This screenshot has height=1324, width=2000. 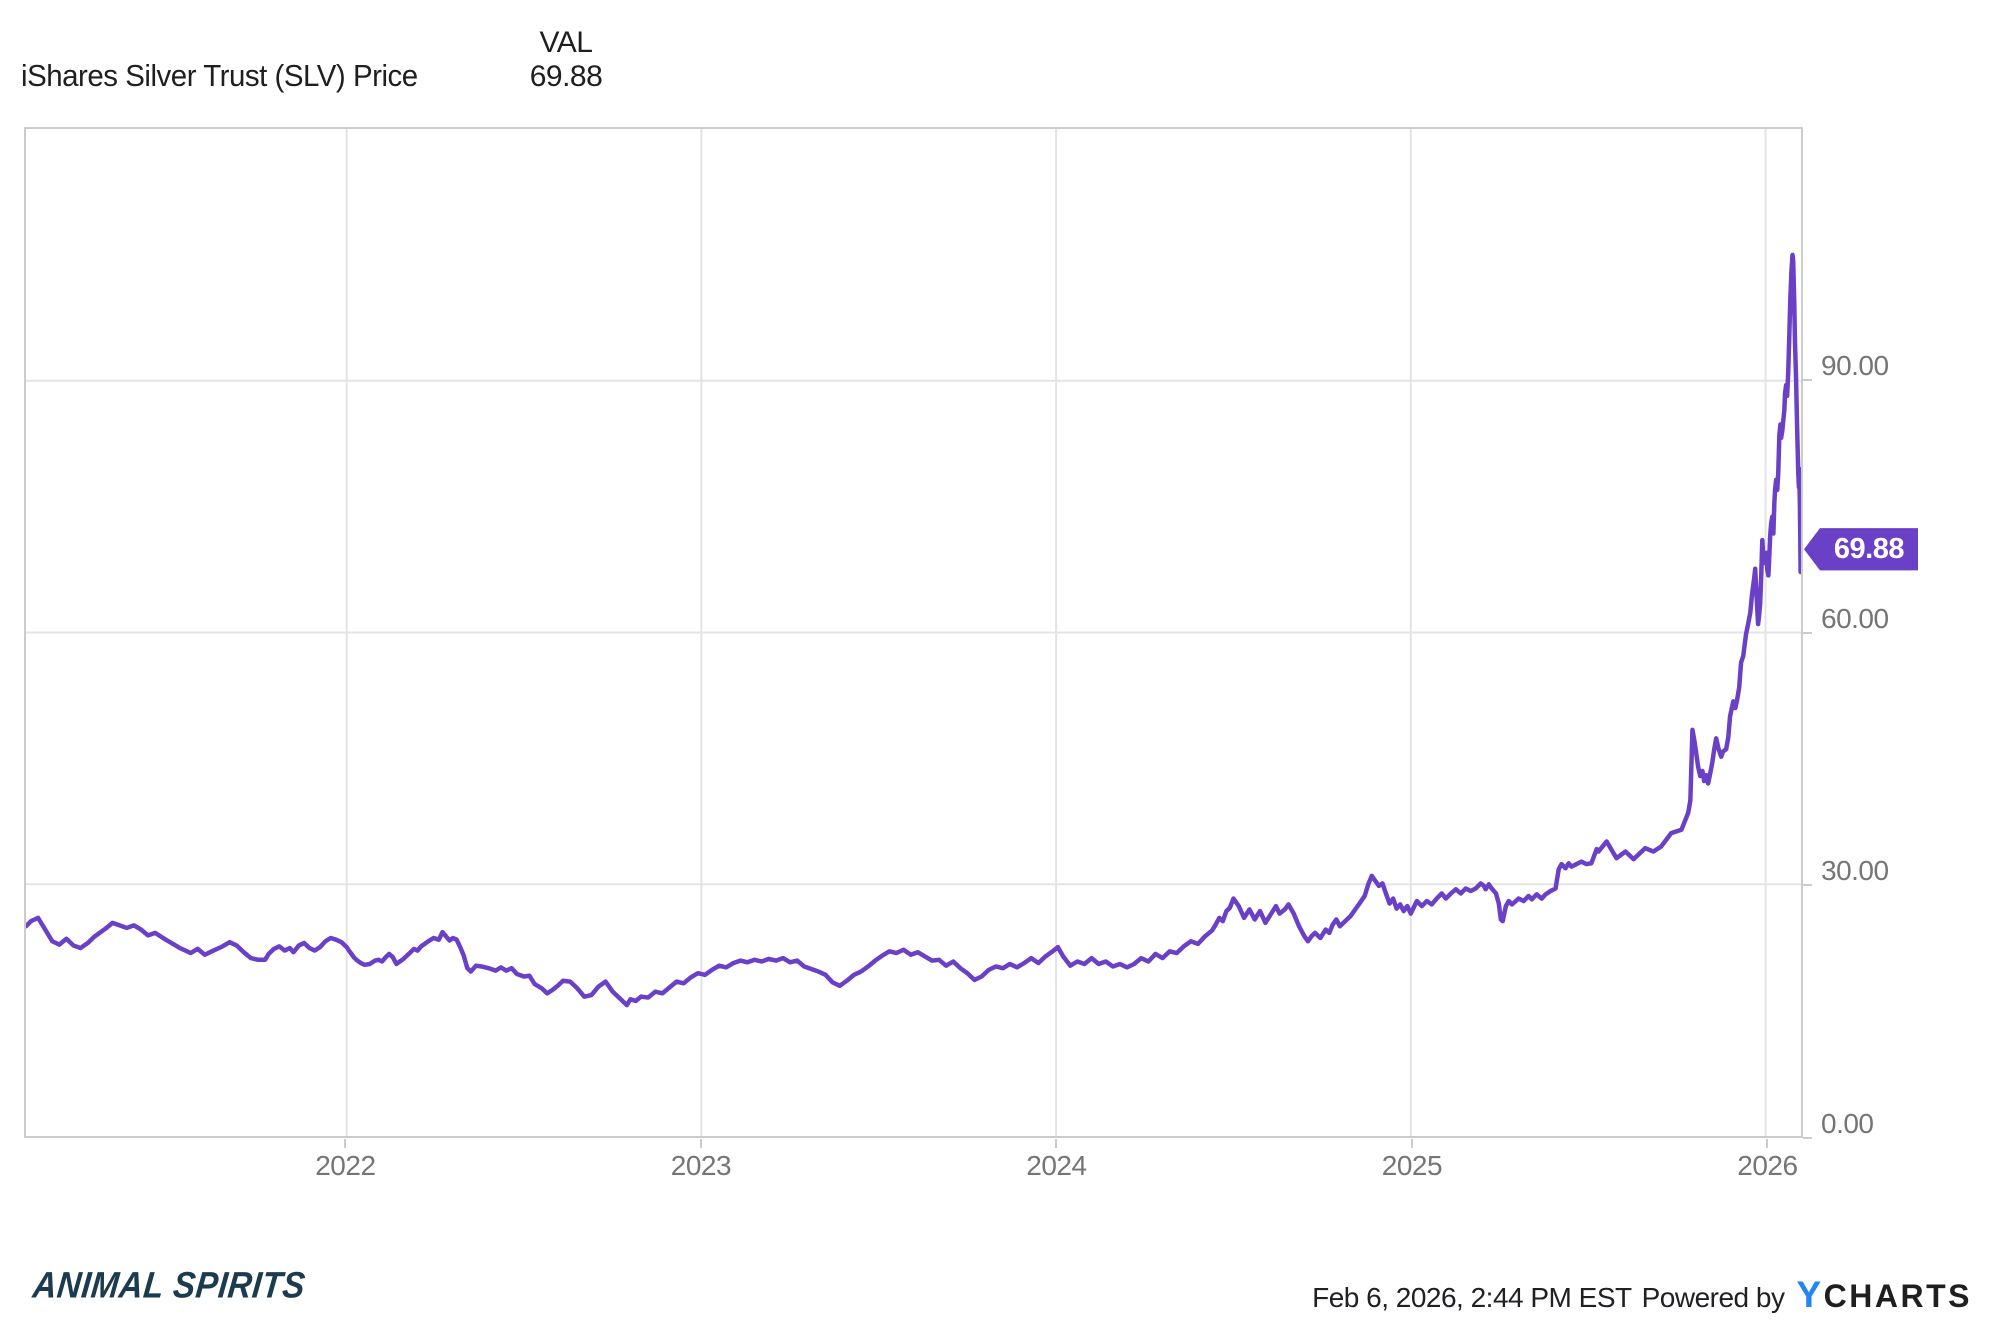 I want to click on y-axis-label: 30.00, so click(x=1855, y=871).